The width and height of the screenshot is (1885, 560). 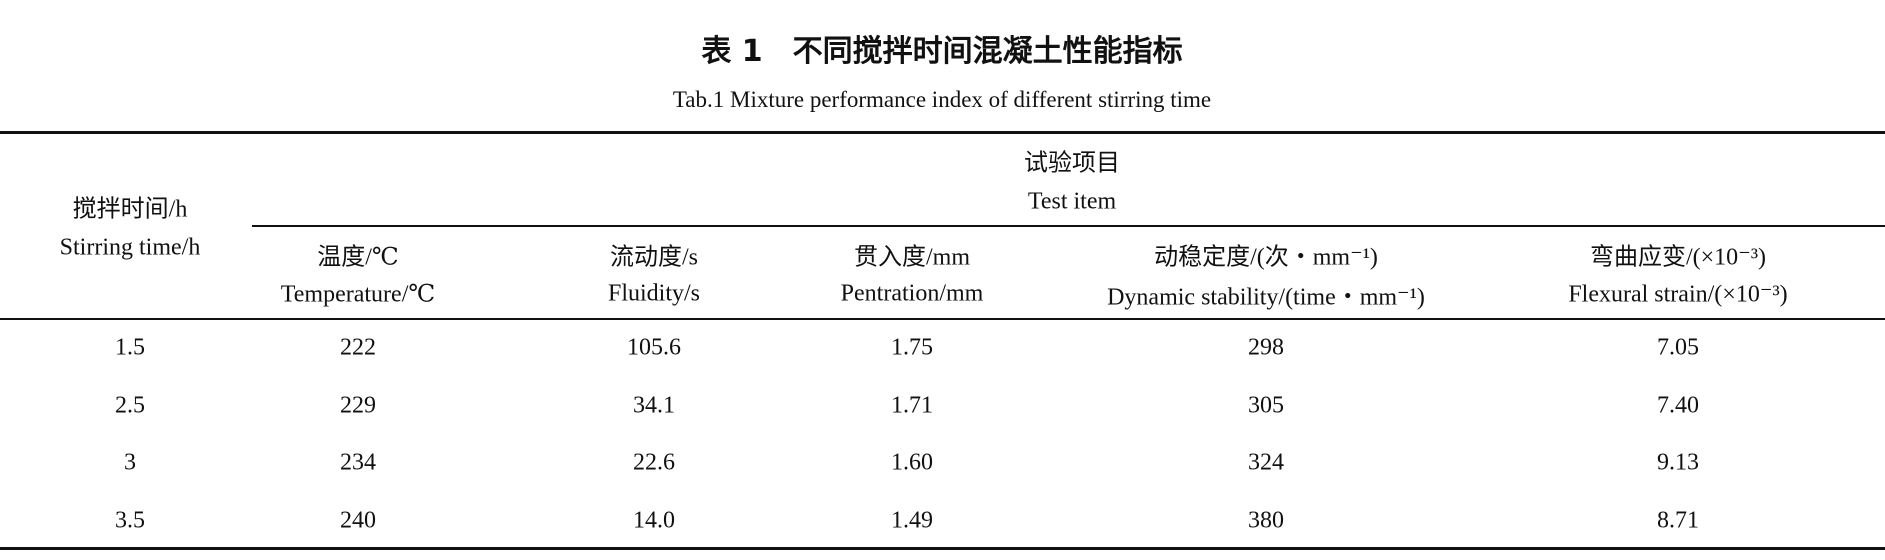 What do you see at coordinates (654, 520) in the screenshot?
I see `table-cell: 14.0` at bounding box center [654, 520].